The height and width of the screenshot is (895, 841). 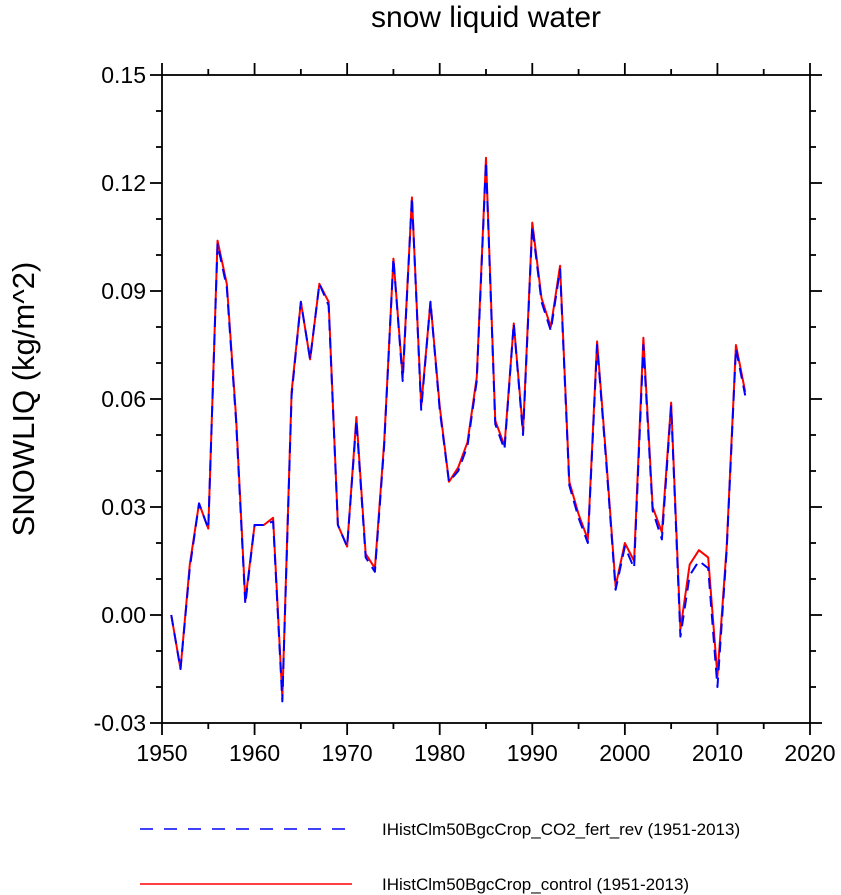 What do you see at coordinates (123, 615) in the screenshot?
I see `y-tick-label: 0.00` at bounding box center [123, 615].